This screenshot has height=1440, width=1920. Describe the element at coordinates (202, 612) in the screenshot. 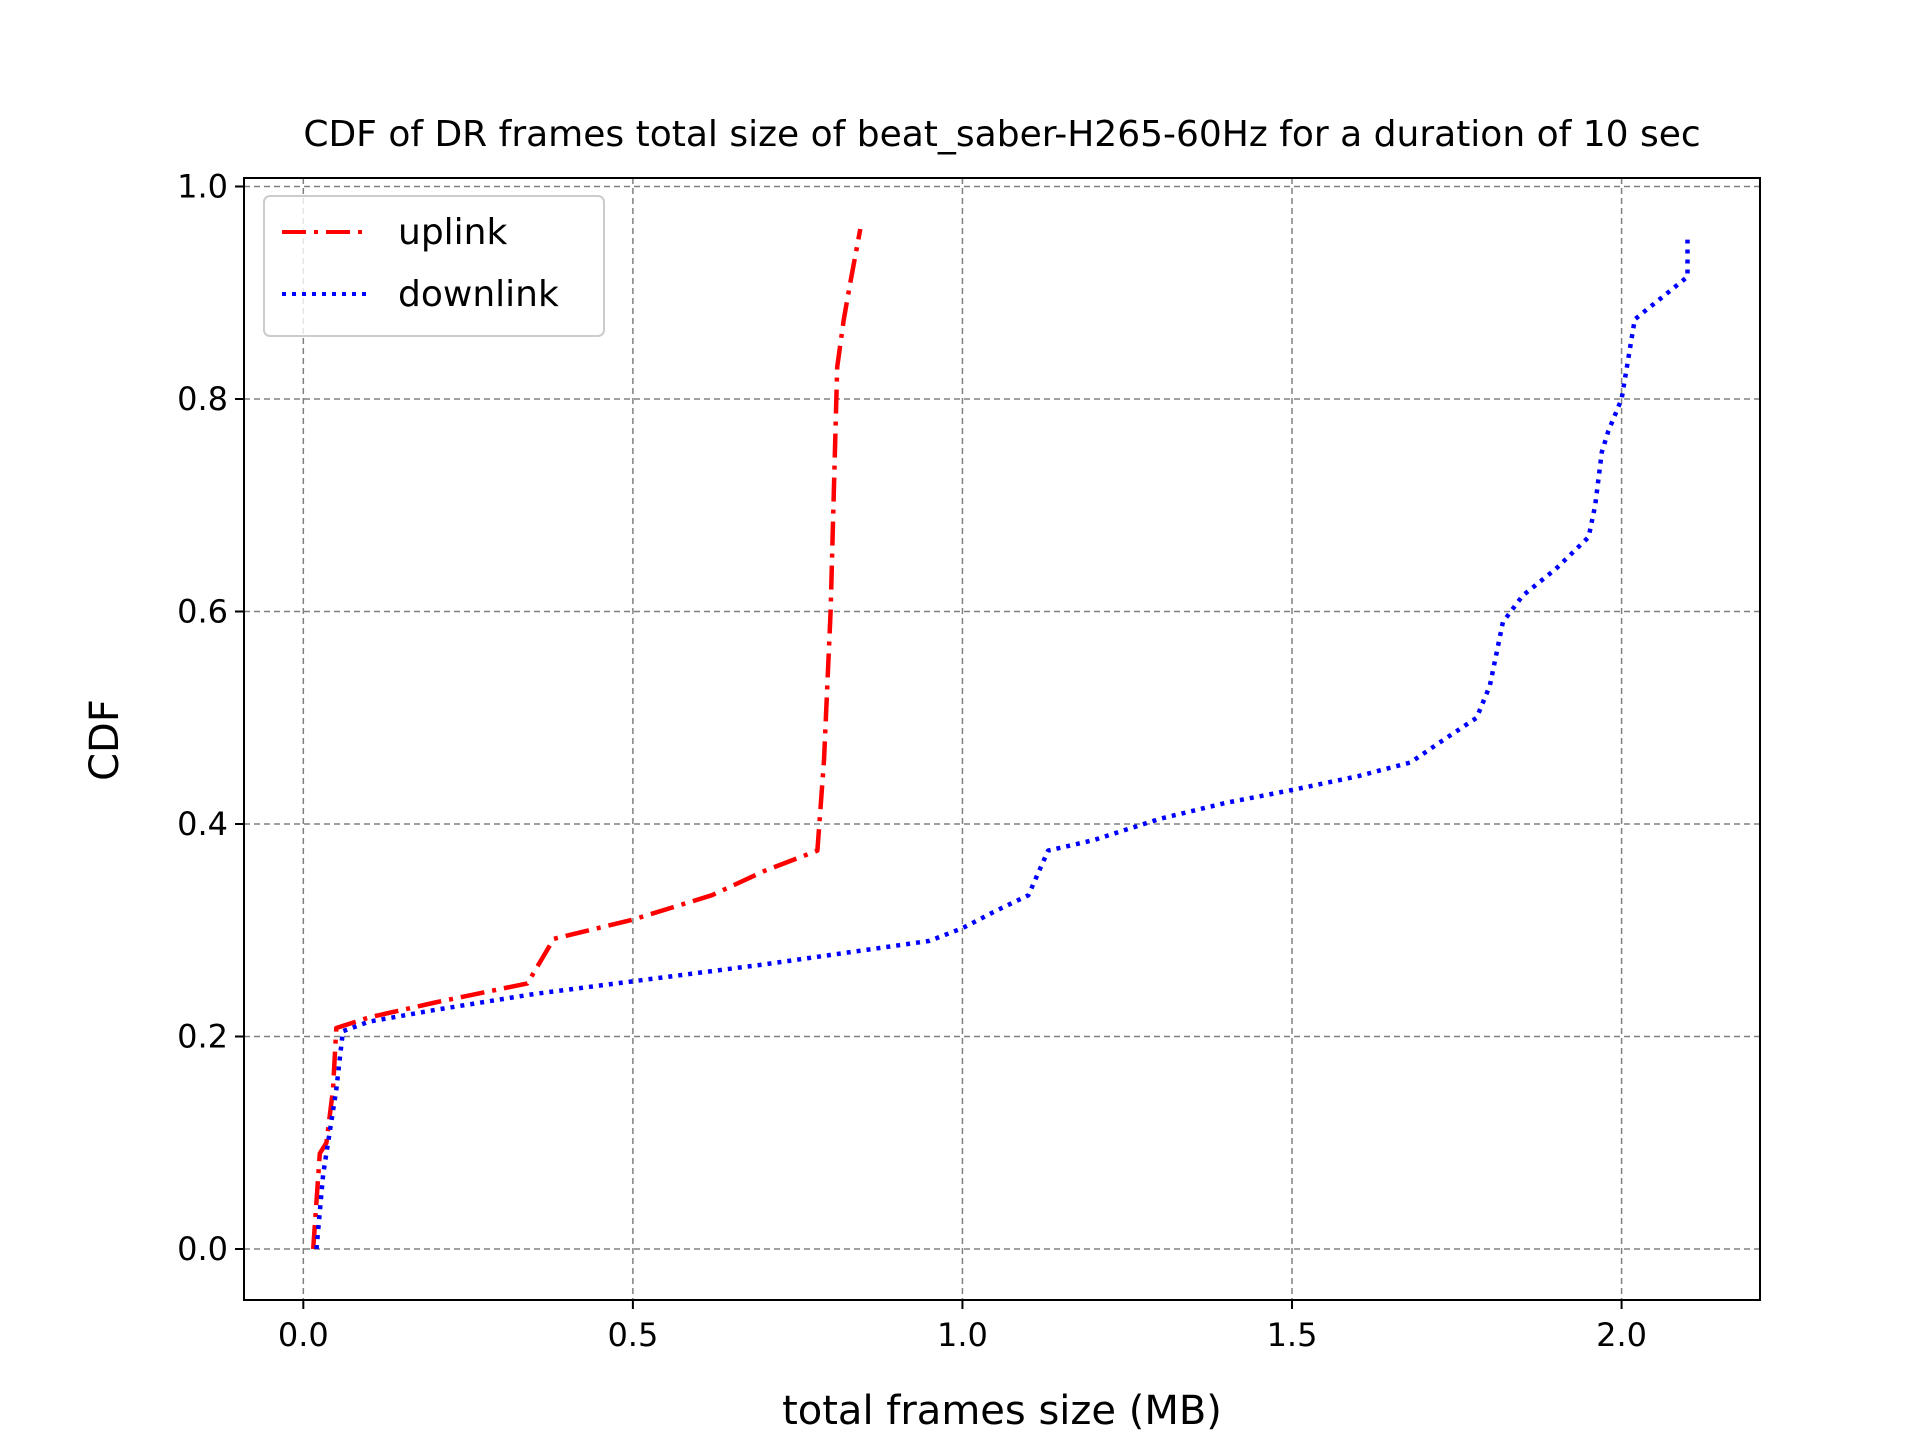

I see `y-tick-label: 0.6` at that location.